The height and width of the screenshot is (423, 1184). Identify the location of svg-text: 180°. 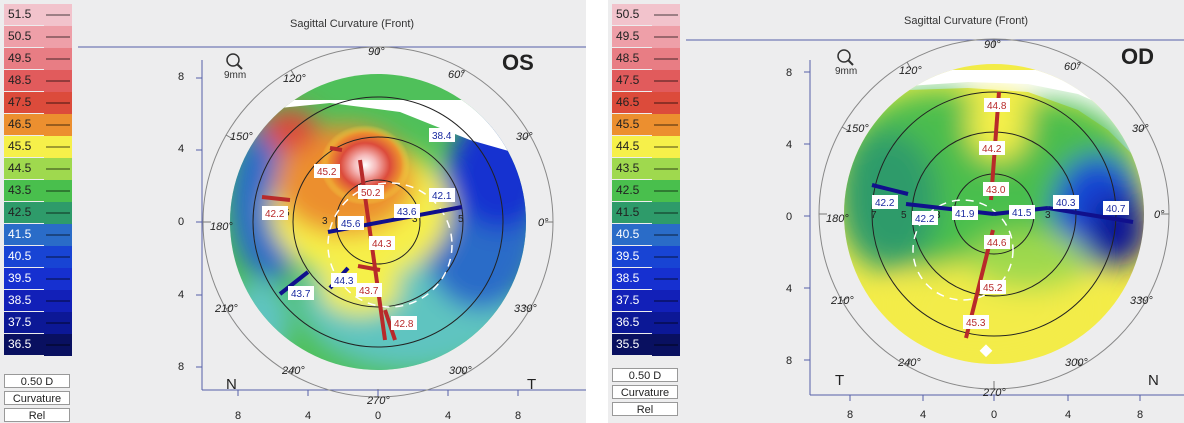
(837, 219).